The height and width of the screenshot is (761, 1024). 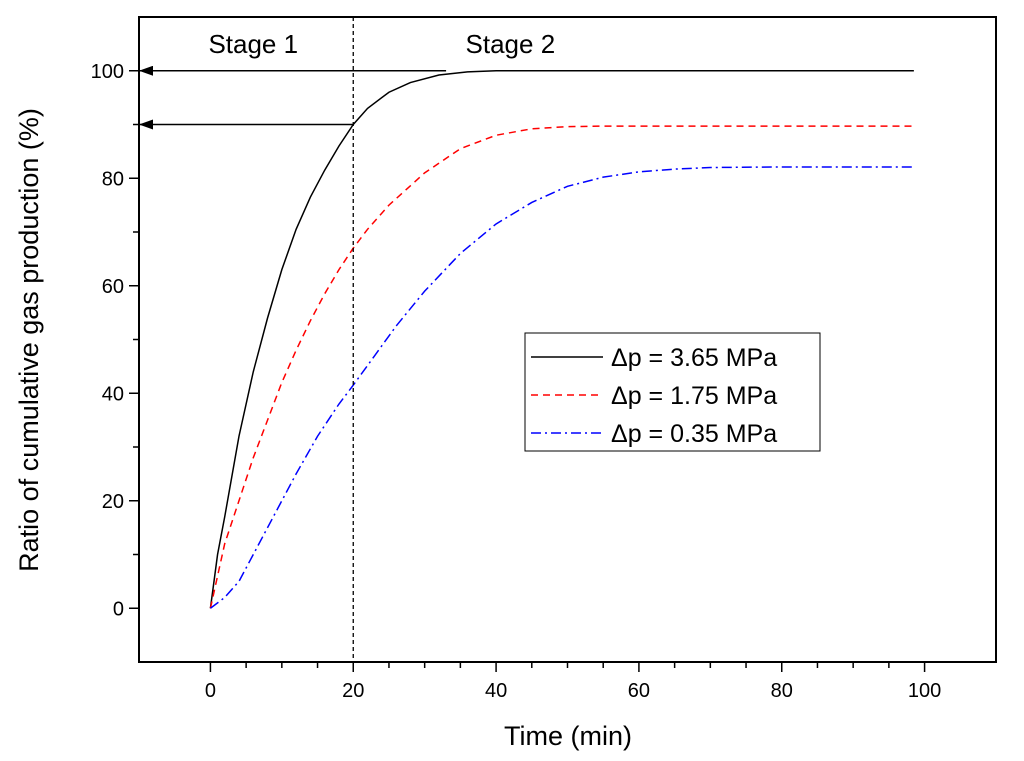 I want to click on x-tick-label: 0, so click(x=210, y=691).